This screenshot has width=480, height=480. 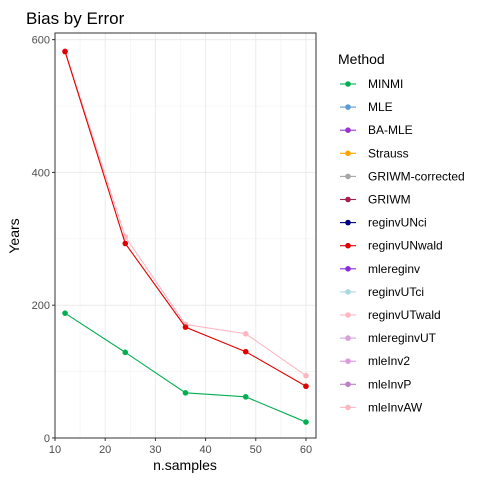 What do you see at coordinates (397, 223) in the screenshot?
I see `legend-label: reginvUNci` at bounding box center [397, 223].